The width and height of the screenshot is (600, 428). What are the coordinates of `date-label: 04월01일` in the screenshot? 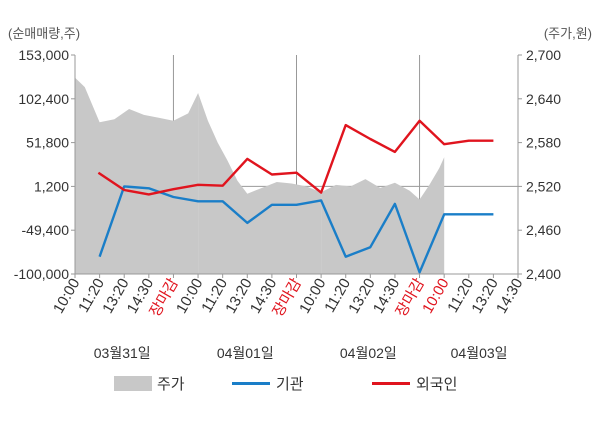 It's located at (245, 353).